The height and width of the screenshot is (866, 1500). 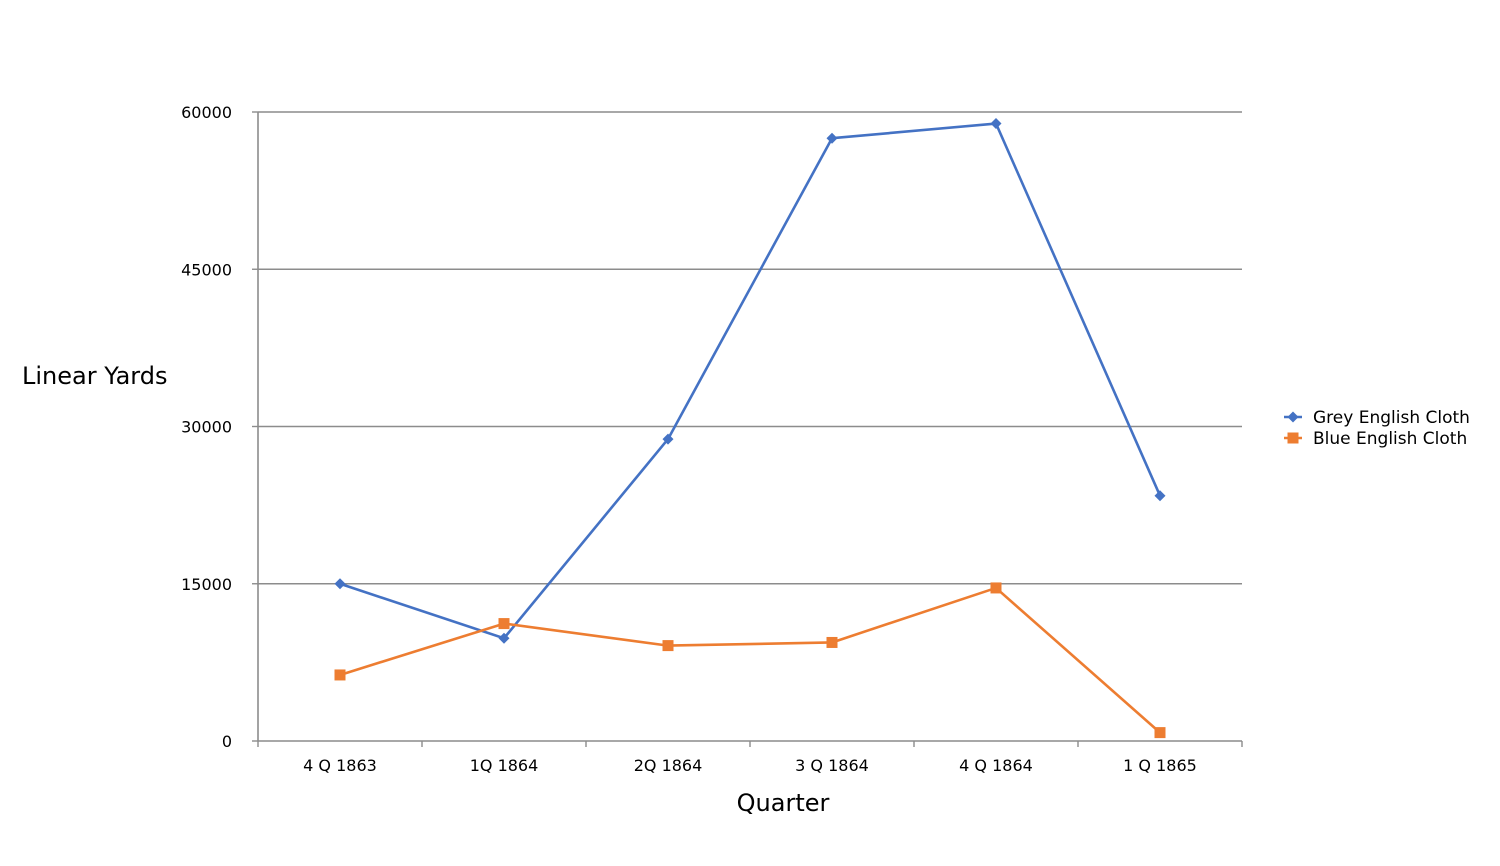 I want to click on x-axis-title: Quarter, so click(x=783, y=803).